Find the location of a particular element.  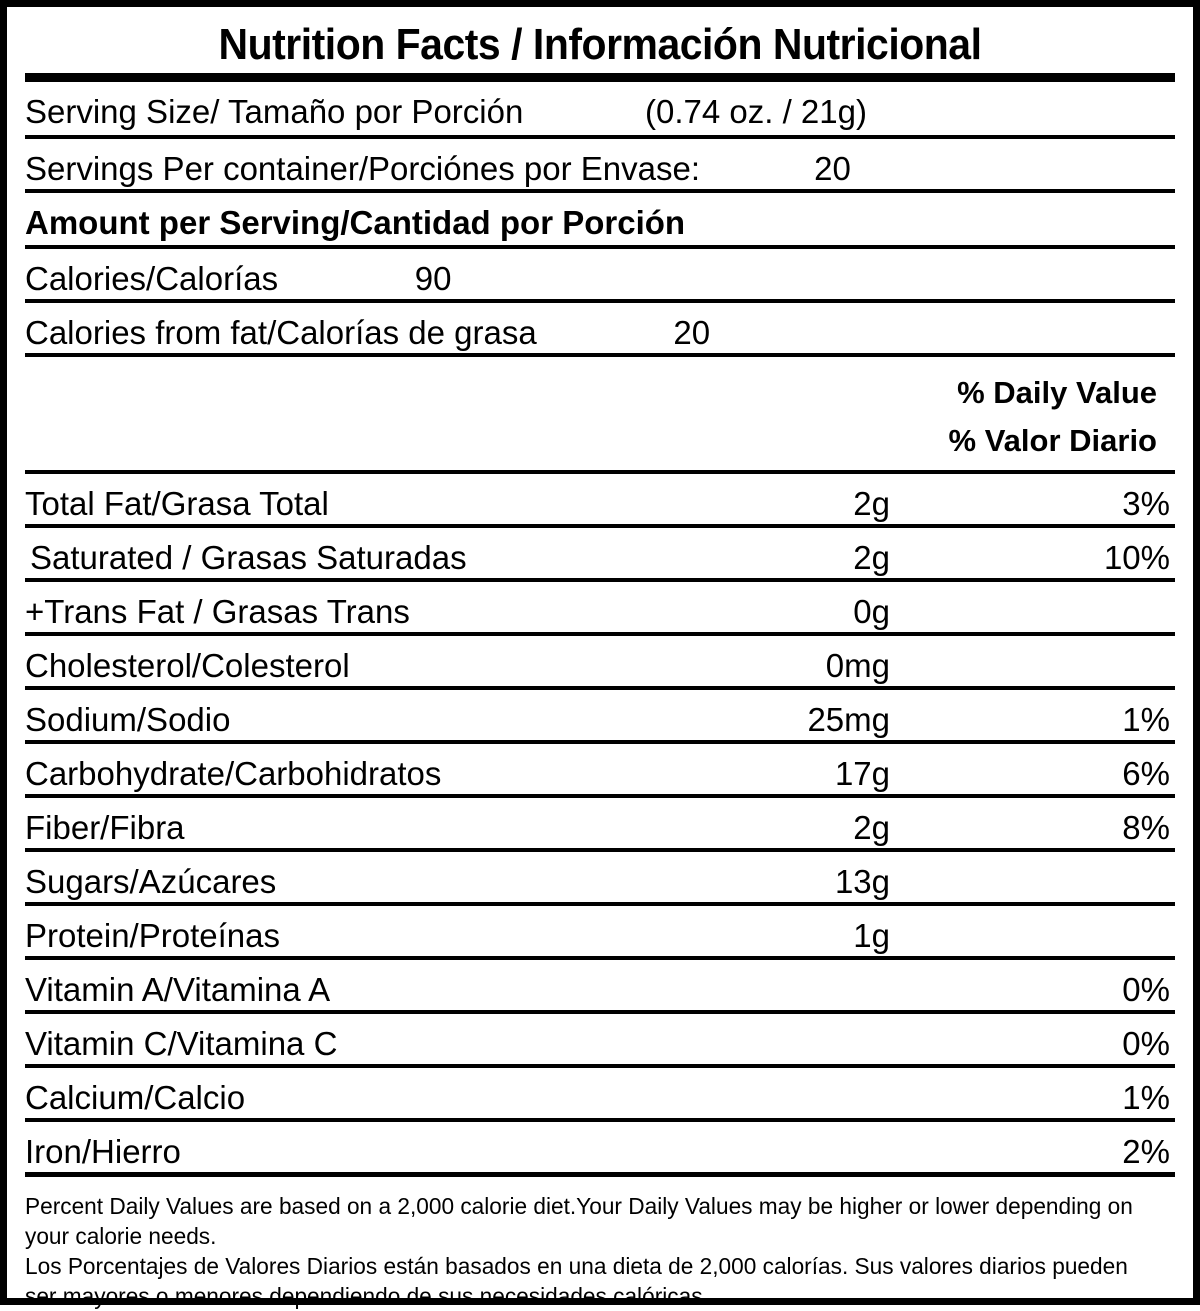

nutrient-row: Cholesterol/Colesterol 0mg is located at coordinates (600, 661).